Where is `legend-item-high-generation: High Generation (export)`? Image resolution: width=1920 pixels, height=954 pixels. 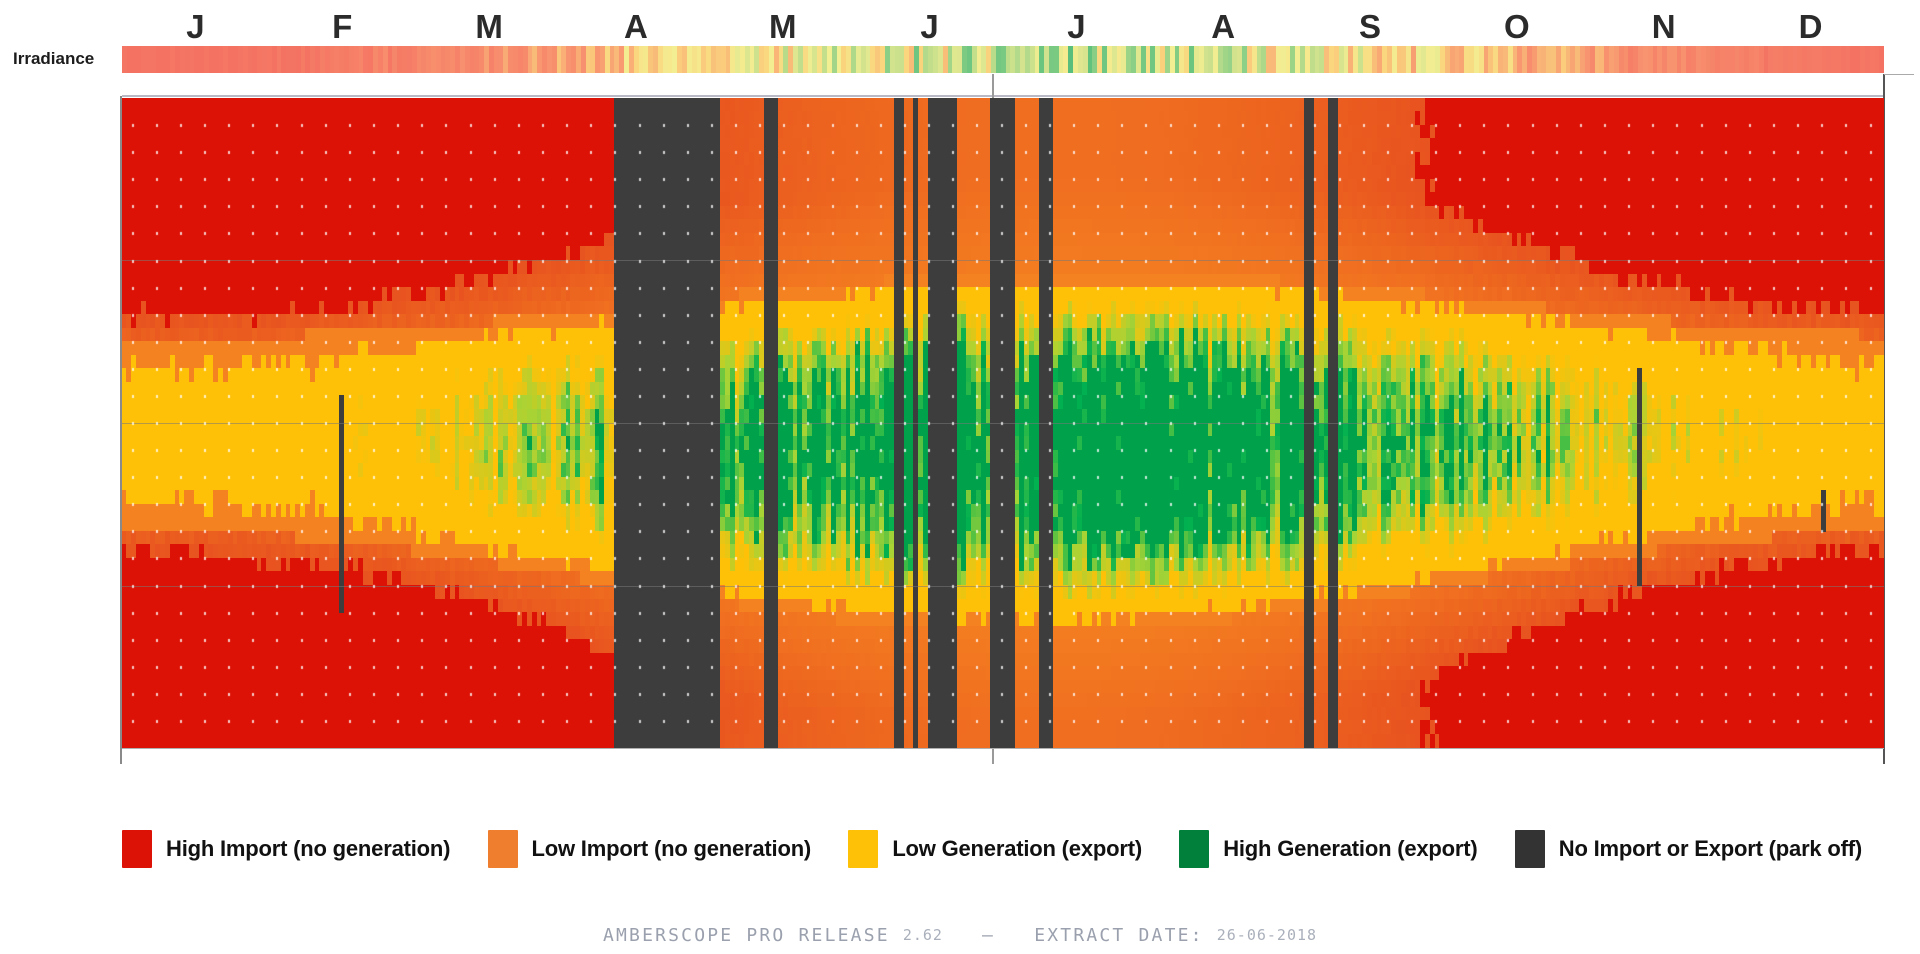 legend-item-high-generation: High Generation (export) is located at coordinates (1328, 849).